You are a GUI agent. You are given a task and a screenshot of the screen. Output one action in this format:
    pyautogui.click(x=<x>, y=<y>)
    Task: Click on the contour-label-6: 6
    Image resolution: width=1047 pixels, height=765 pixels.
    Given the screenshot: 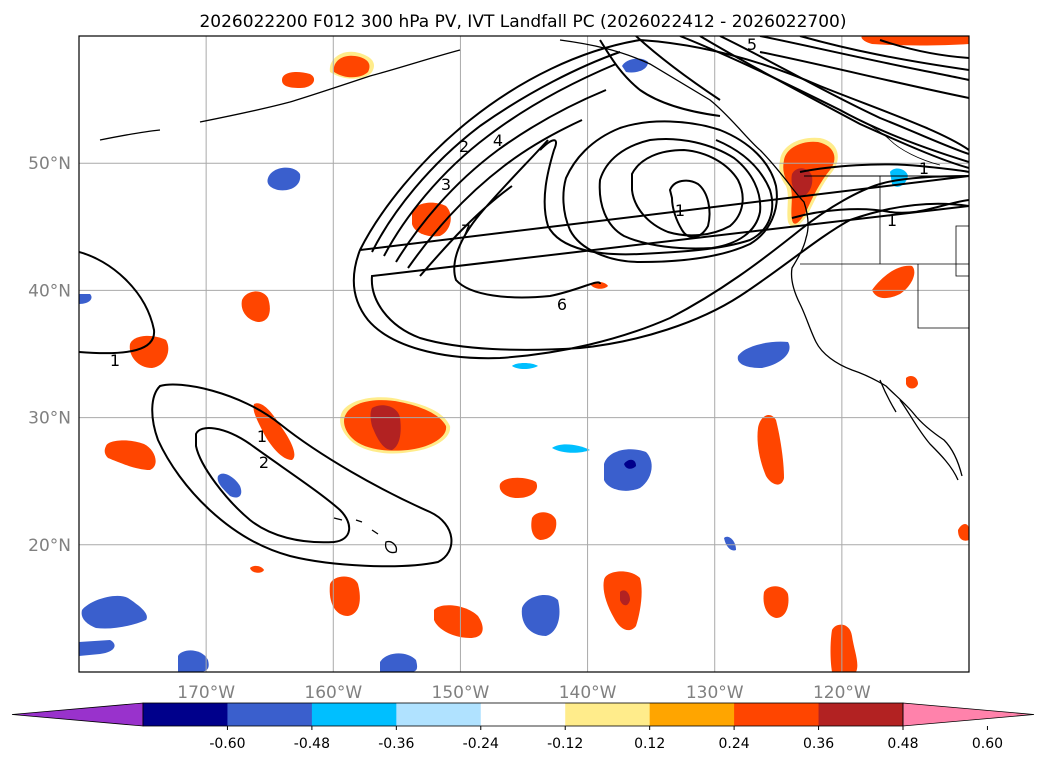 What is the action you would take?
    pyautogui.click(x=562, y=304)
    